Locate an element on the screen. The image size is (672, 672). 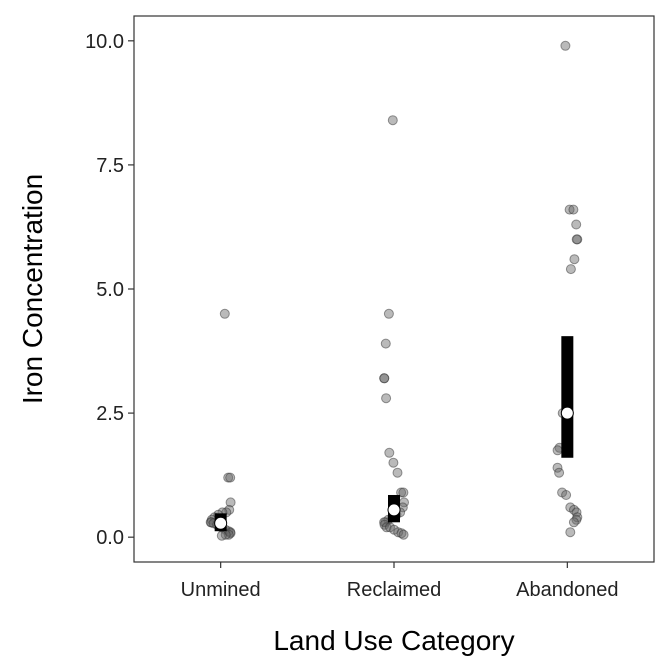
y-tick-label: 5.0 is located at coordinates (110, 290).